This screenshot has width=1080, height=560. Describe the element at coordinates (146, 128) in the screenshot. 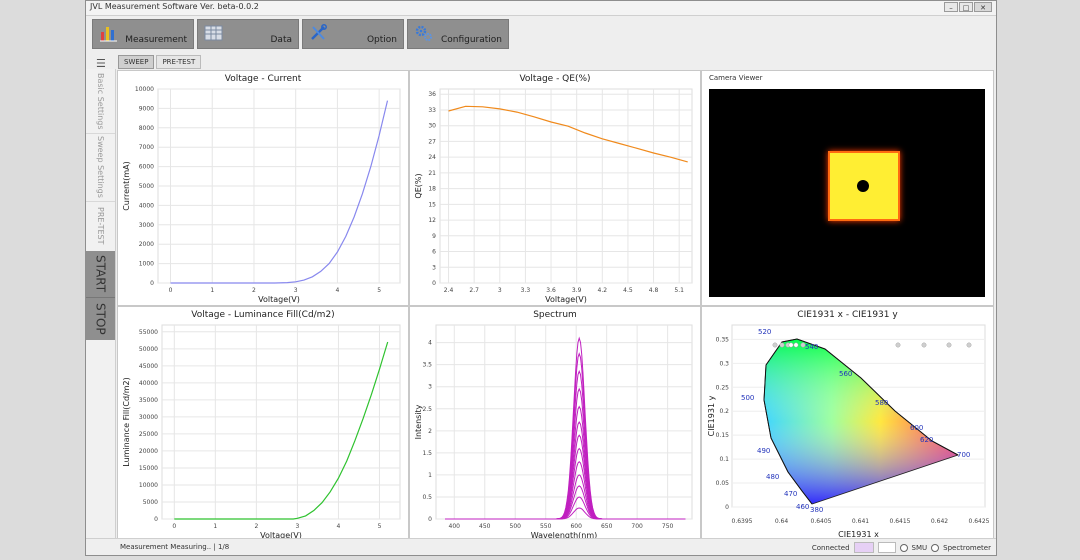

I see `y-tick-label: 8000` at that location.